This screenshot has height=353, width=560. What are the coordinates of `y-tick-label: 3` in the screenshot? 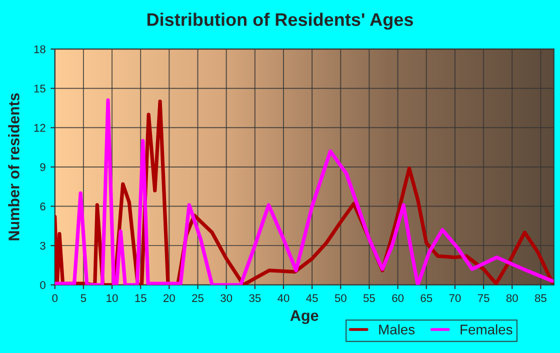 It's located at (43, 246).